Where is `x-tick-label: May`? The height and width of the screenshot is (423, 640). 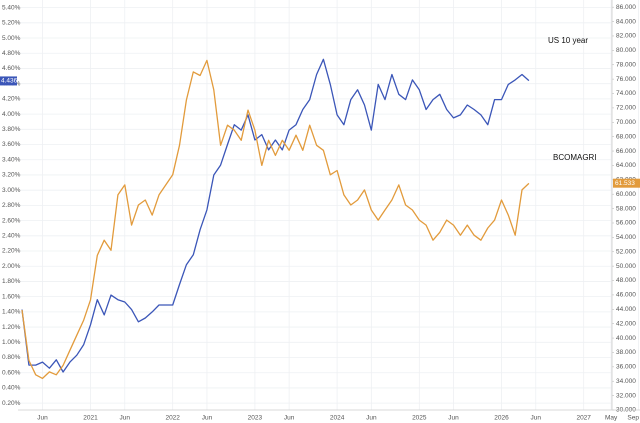 x-tick-label: May is located at coordinates (611, 418).